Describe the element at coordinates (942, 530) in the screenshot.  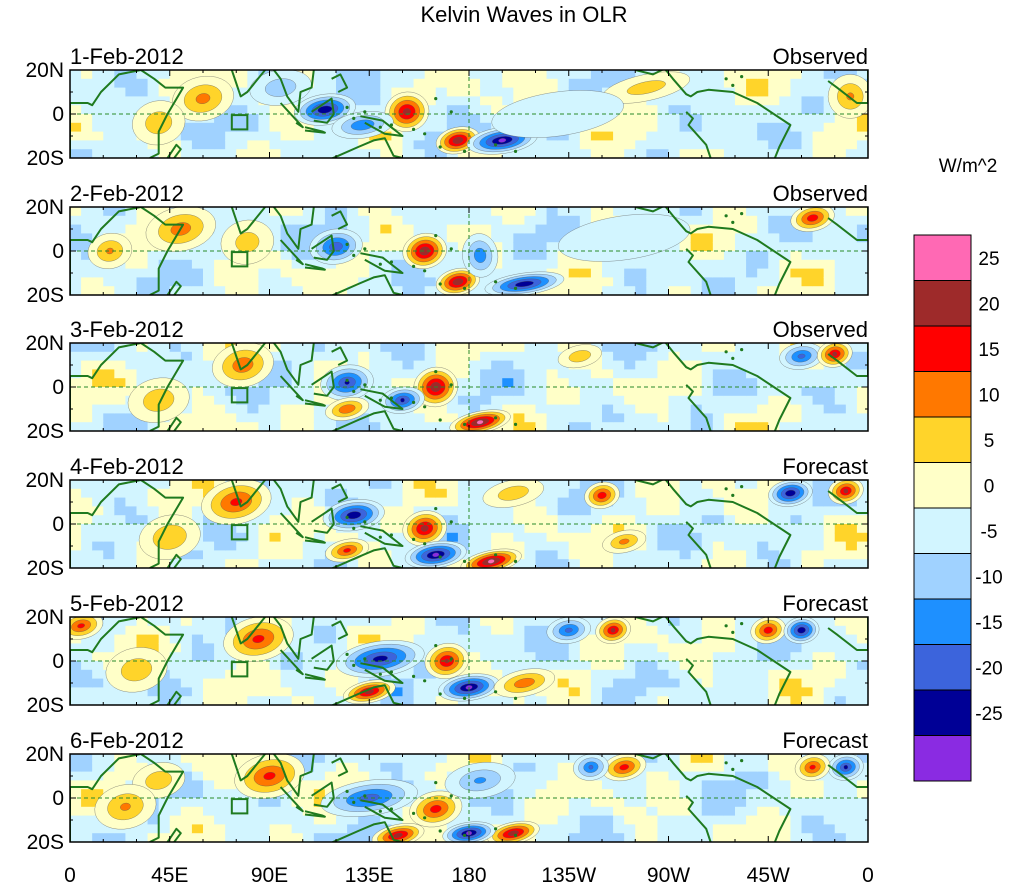
I see `colorbar-swatch` at that location.